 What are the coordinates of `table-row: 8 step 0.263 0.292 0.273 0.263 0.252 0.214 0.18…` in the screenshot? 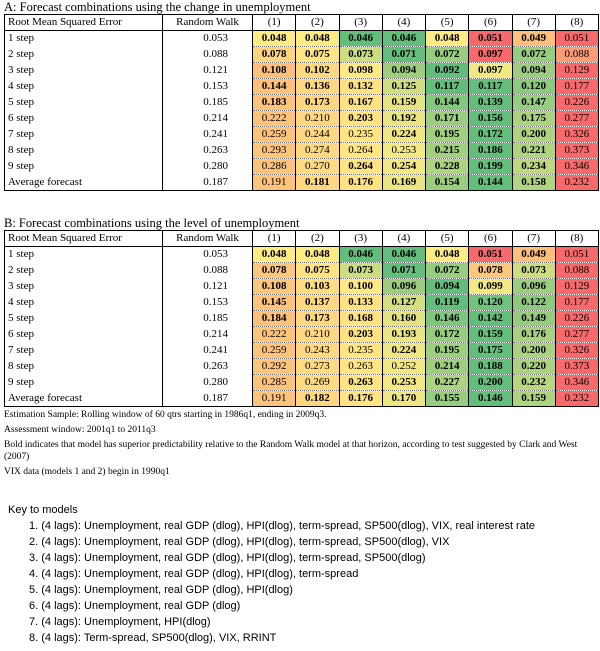 It's located at (302, 366).